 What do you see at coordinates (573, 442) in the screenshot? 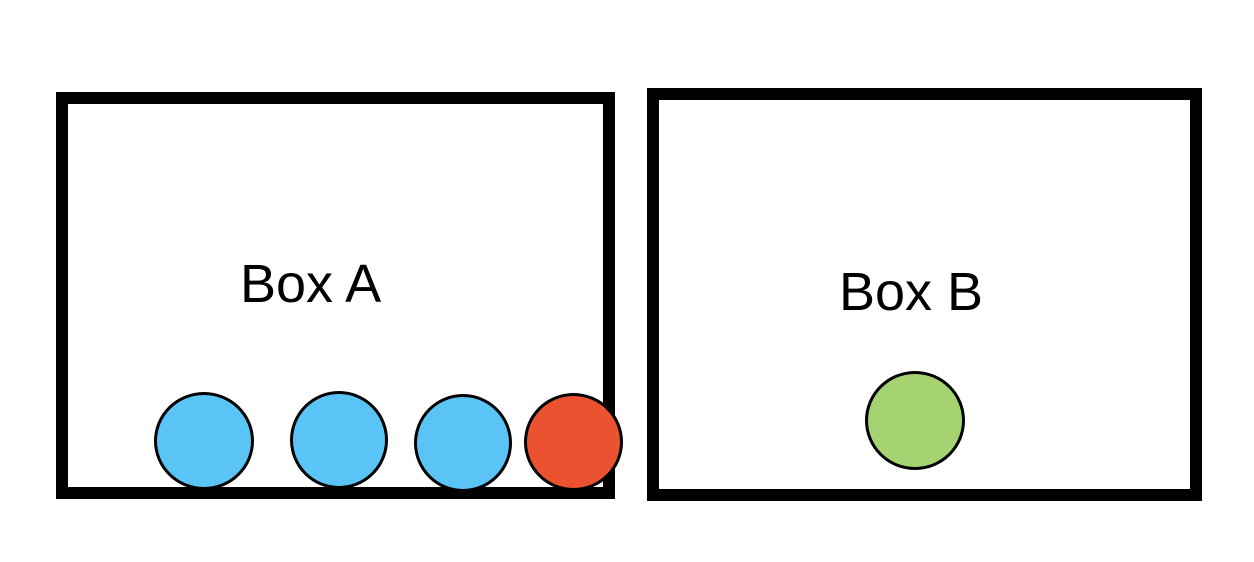
I see `red-ball` at bounding box center [573, 442].